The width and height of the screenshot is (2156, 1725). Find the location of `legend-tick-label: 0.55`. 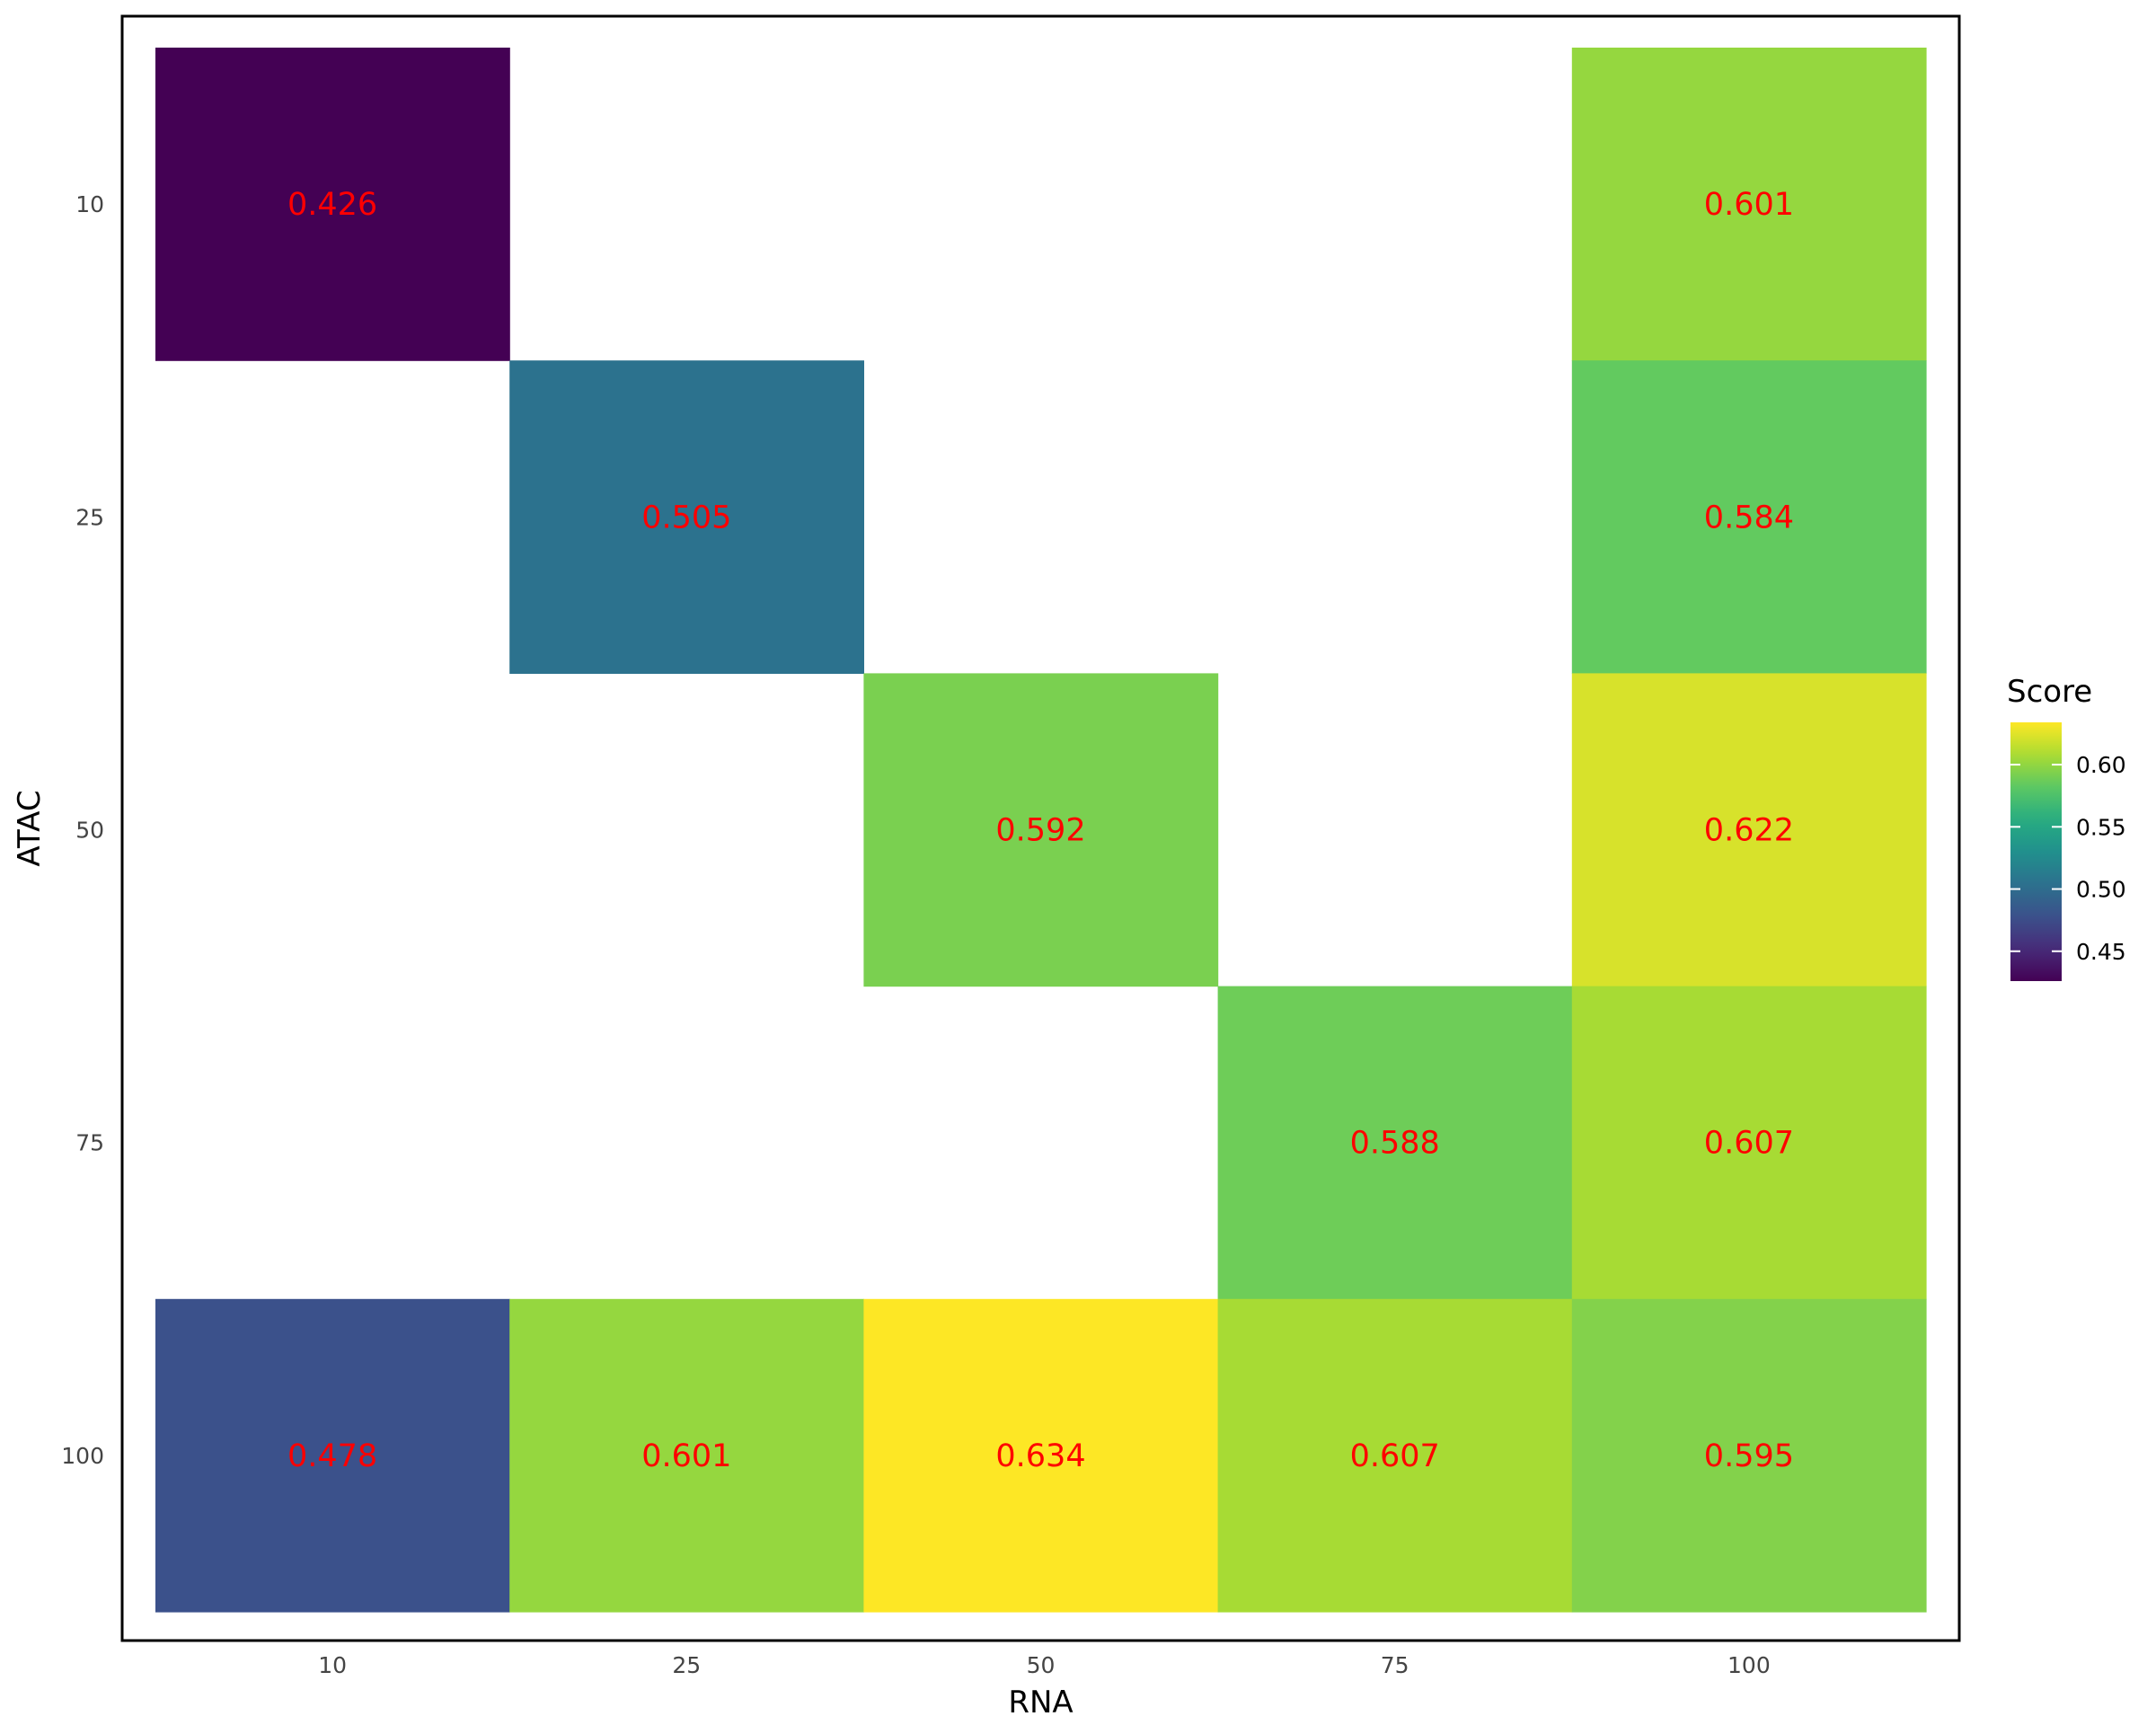

legend-tick-label: 0.55 is located at coordinates (2101, 827).